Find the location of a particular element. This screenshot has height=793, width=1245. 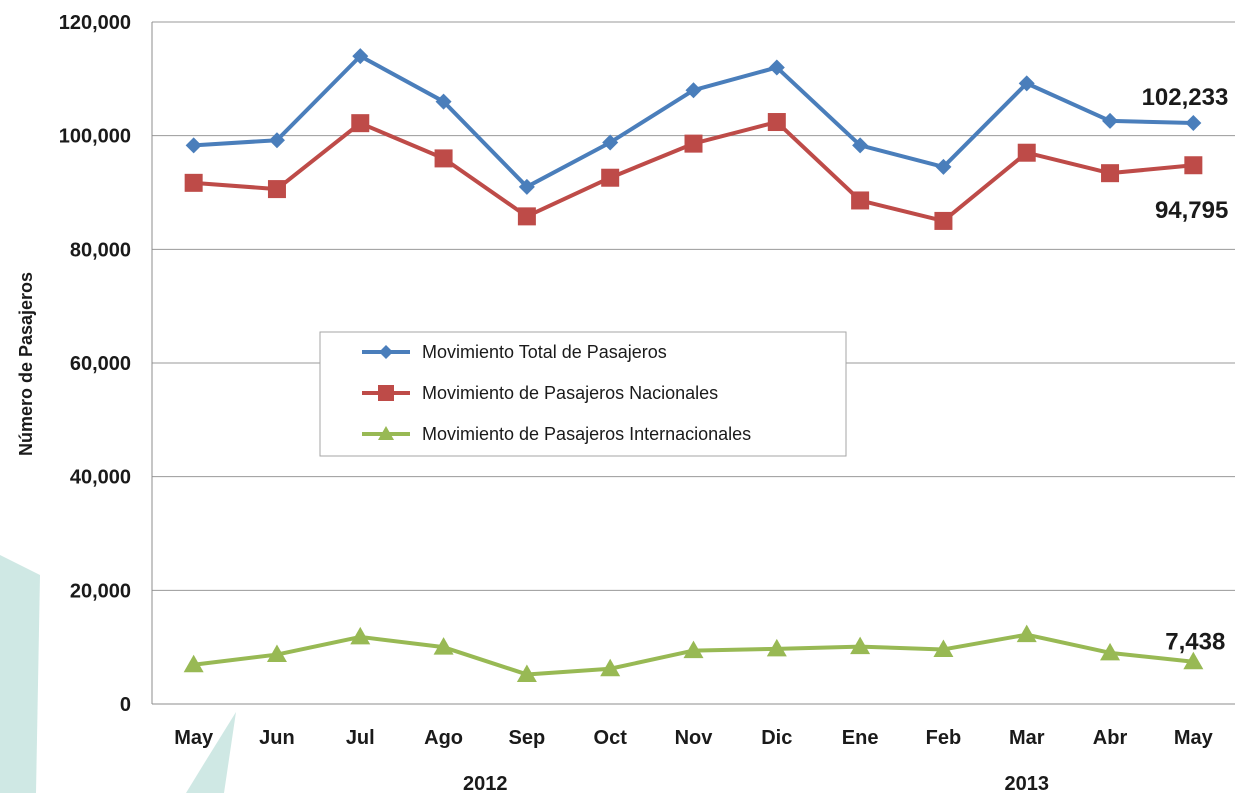

legend-item: Movimiento Total de Pasajeros is located at coordinates (514, 352).